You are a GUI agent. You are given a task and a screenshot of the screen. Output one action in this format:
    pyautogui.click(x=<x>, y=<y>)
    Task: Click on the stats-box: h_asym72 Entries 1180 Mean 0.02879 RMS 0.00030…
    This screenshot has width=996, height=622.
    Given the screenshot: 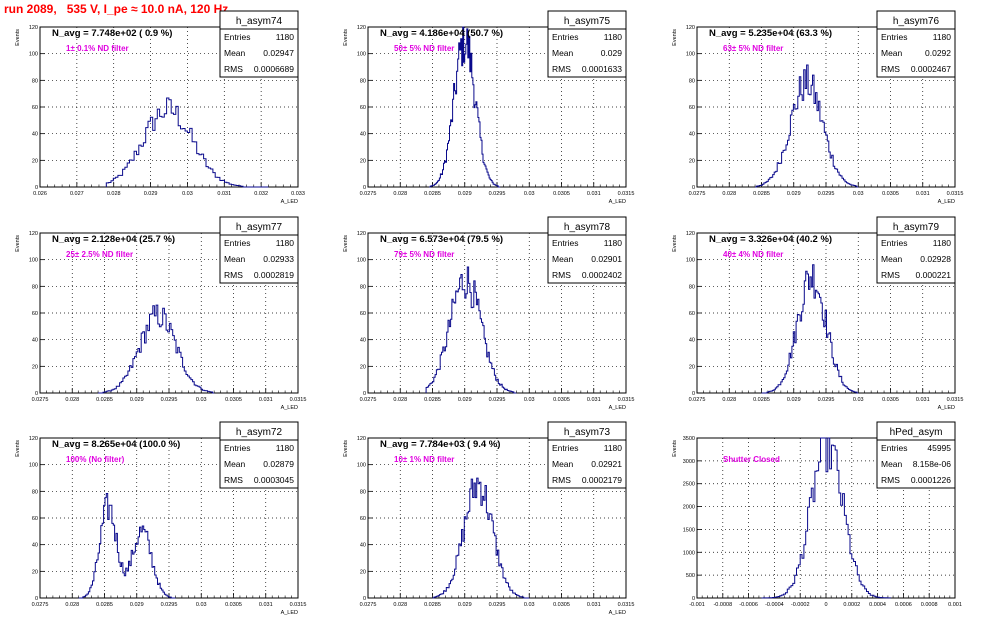 What is the action you would take?
    pyautogui.click(x=259, y=455)
    